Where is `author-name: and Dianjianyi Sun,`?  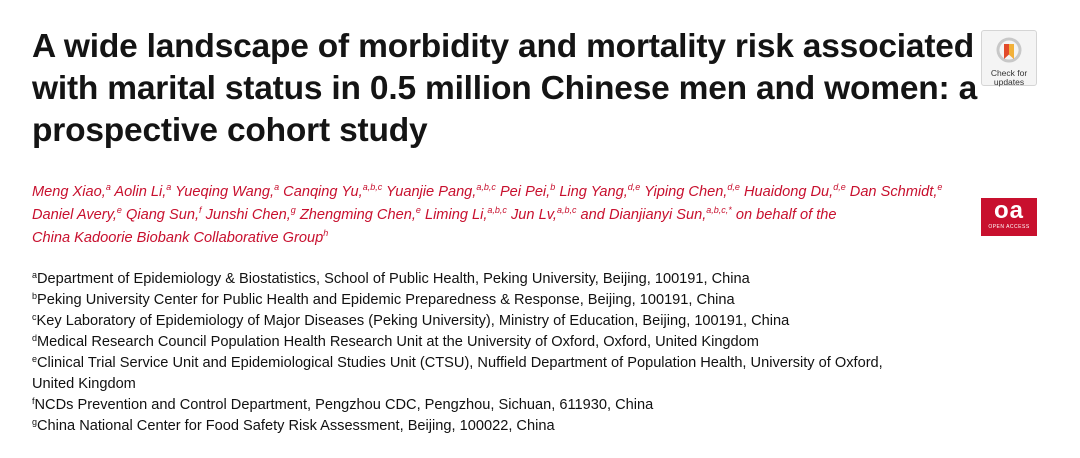 author-name: and Dianjianyi Sun, is located at coordinates (643, 215).